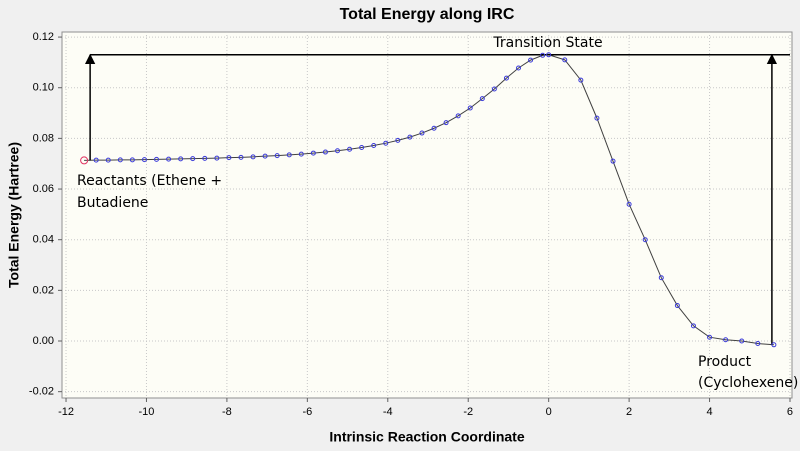 The height and width of the screenshot is (451, 800). Describe the element at coordinates (149, 181) in the screenshot. I see `annotation: Reactants (Ethene +` at that location.